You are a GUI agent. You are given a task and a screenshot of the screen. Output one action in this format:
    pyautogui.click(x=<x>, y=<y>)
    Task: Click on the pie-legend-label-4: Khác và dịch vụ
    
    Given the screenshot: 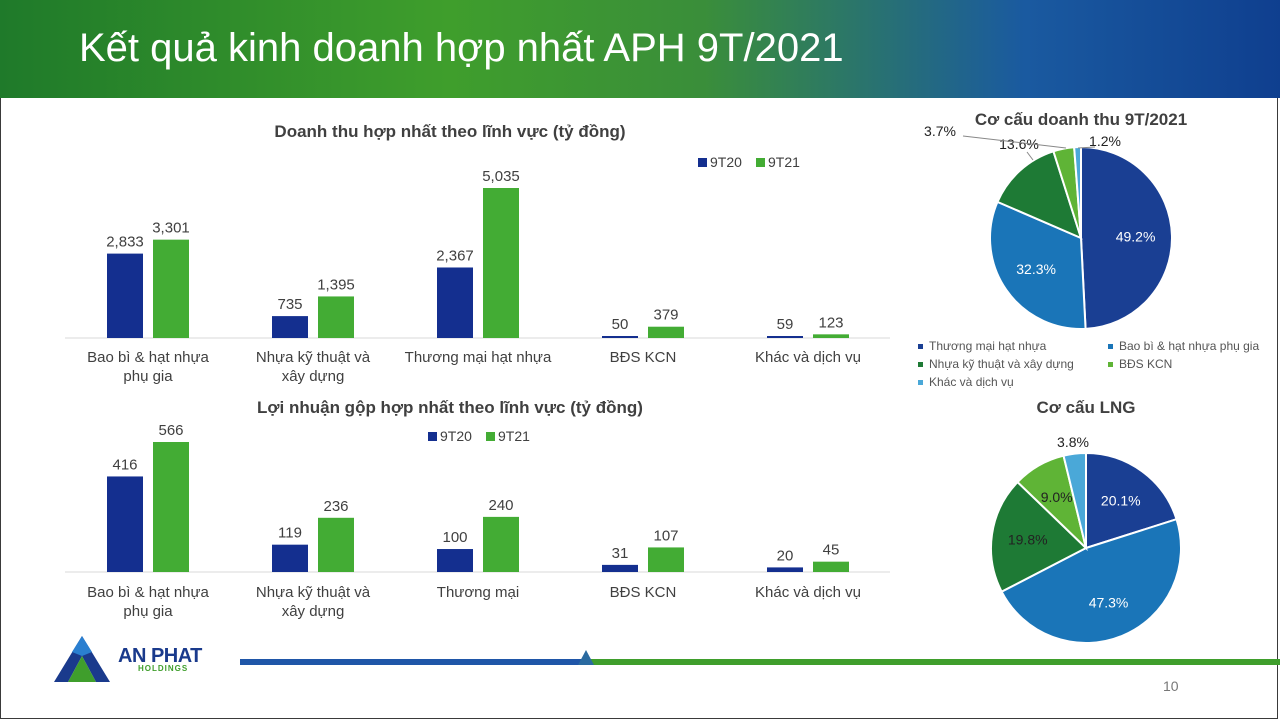 What is the action you would take?
    pyautogui.click(x=971, y=382)
    